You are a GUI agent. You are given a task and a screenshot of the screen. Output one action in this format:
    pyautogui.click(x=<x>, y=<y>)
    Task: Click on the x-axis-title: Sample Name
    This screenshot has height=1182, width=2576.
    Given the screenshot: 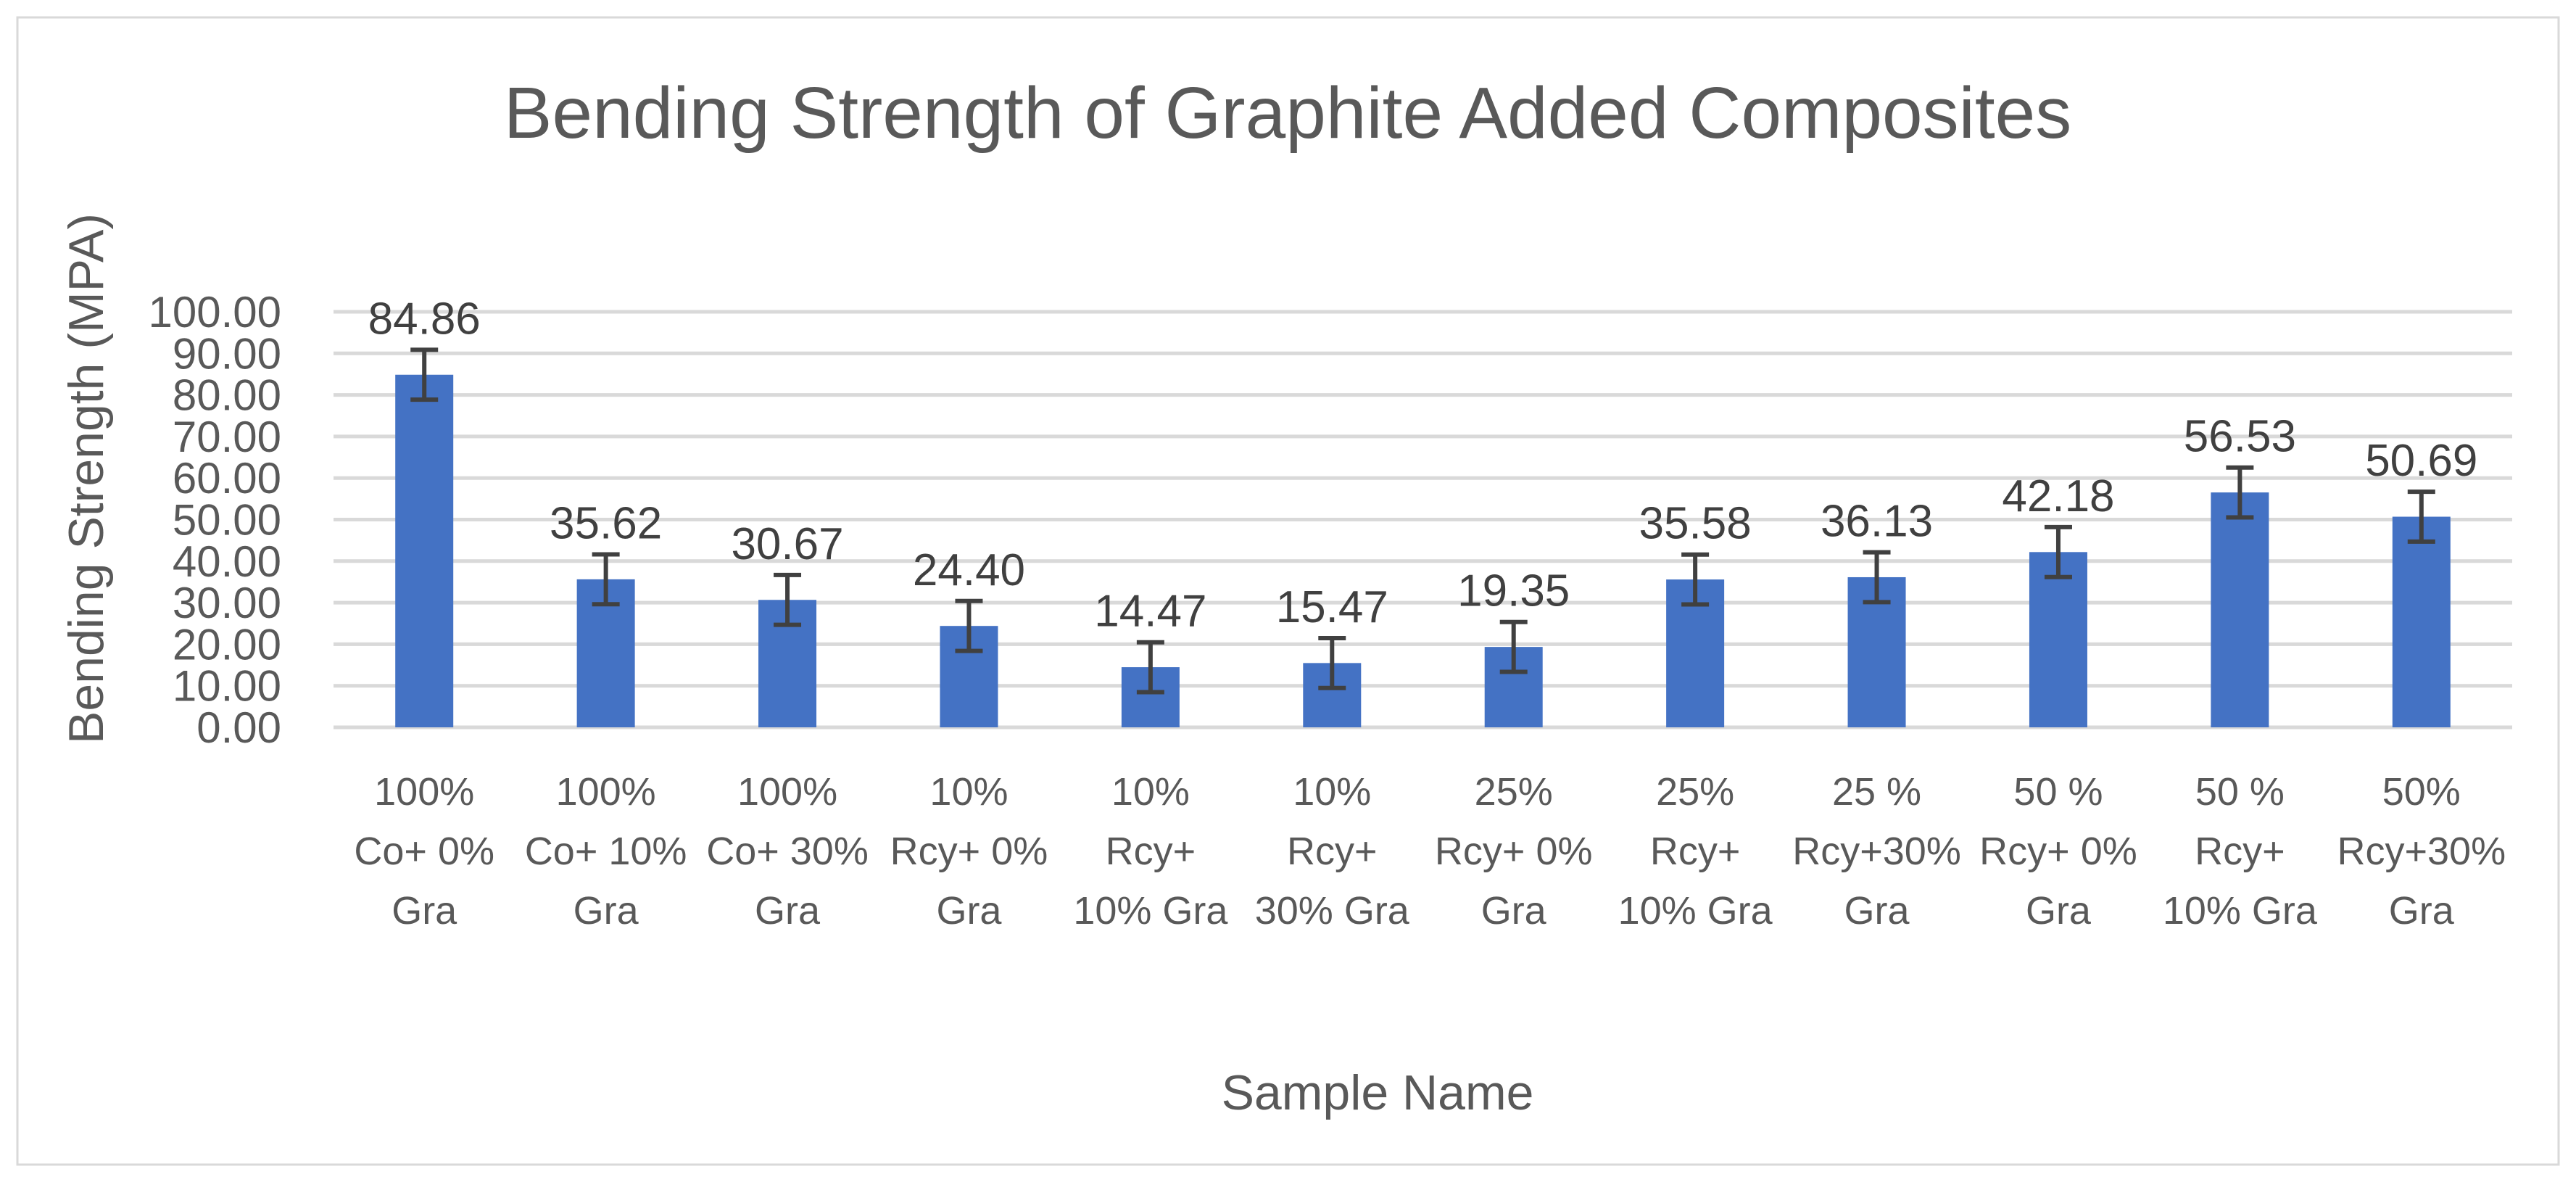 What is the action you would take?
    pyautogui.click(x=1378, y=1092)
    